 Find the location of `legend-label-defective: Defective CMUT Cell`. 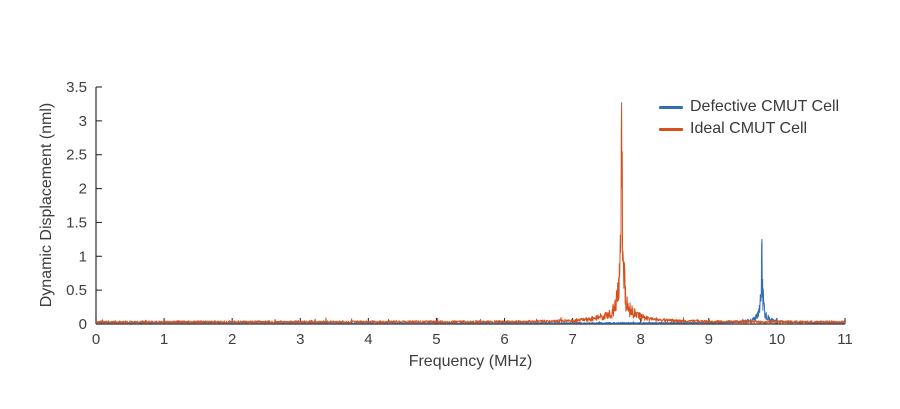

legend-label-defective: Defective CMUT Cell is located at coordinates (765, 106).